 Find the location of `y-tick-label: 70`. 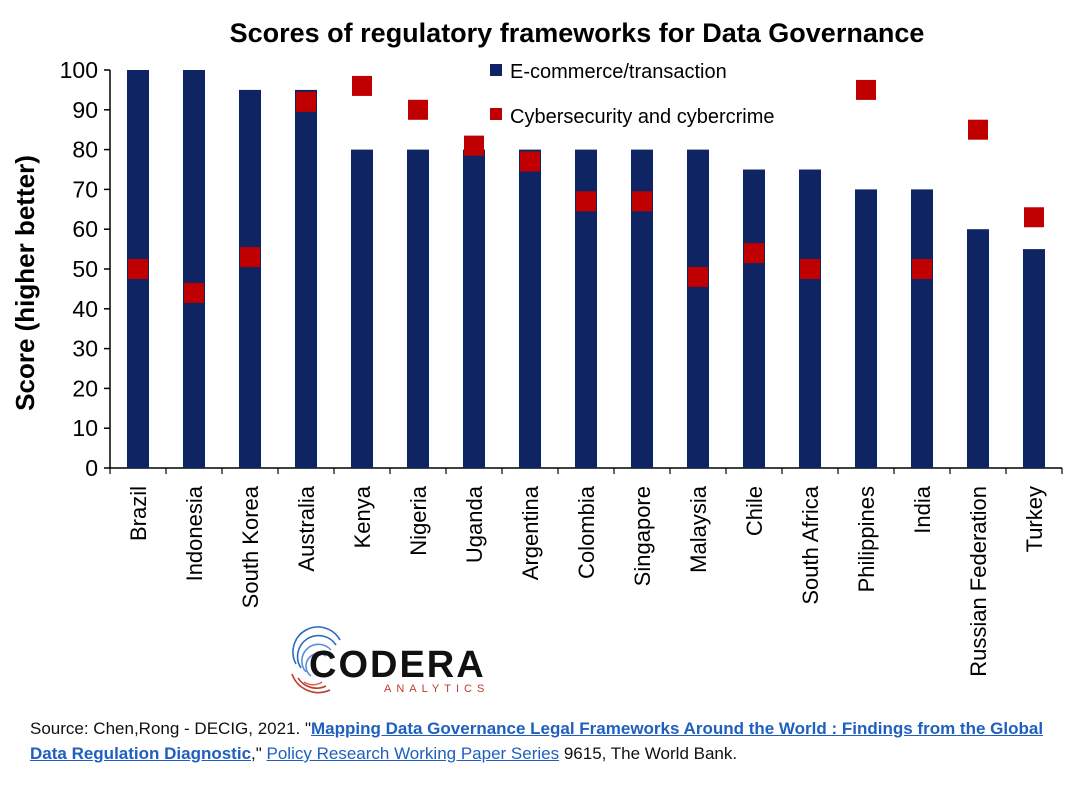

y-tick-label: 70 is located at coordinates (85, 189).